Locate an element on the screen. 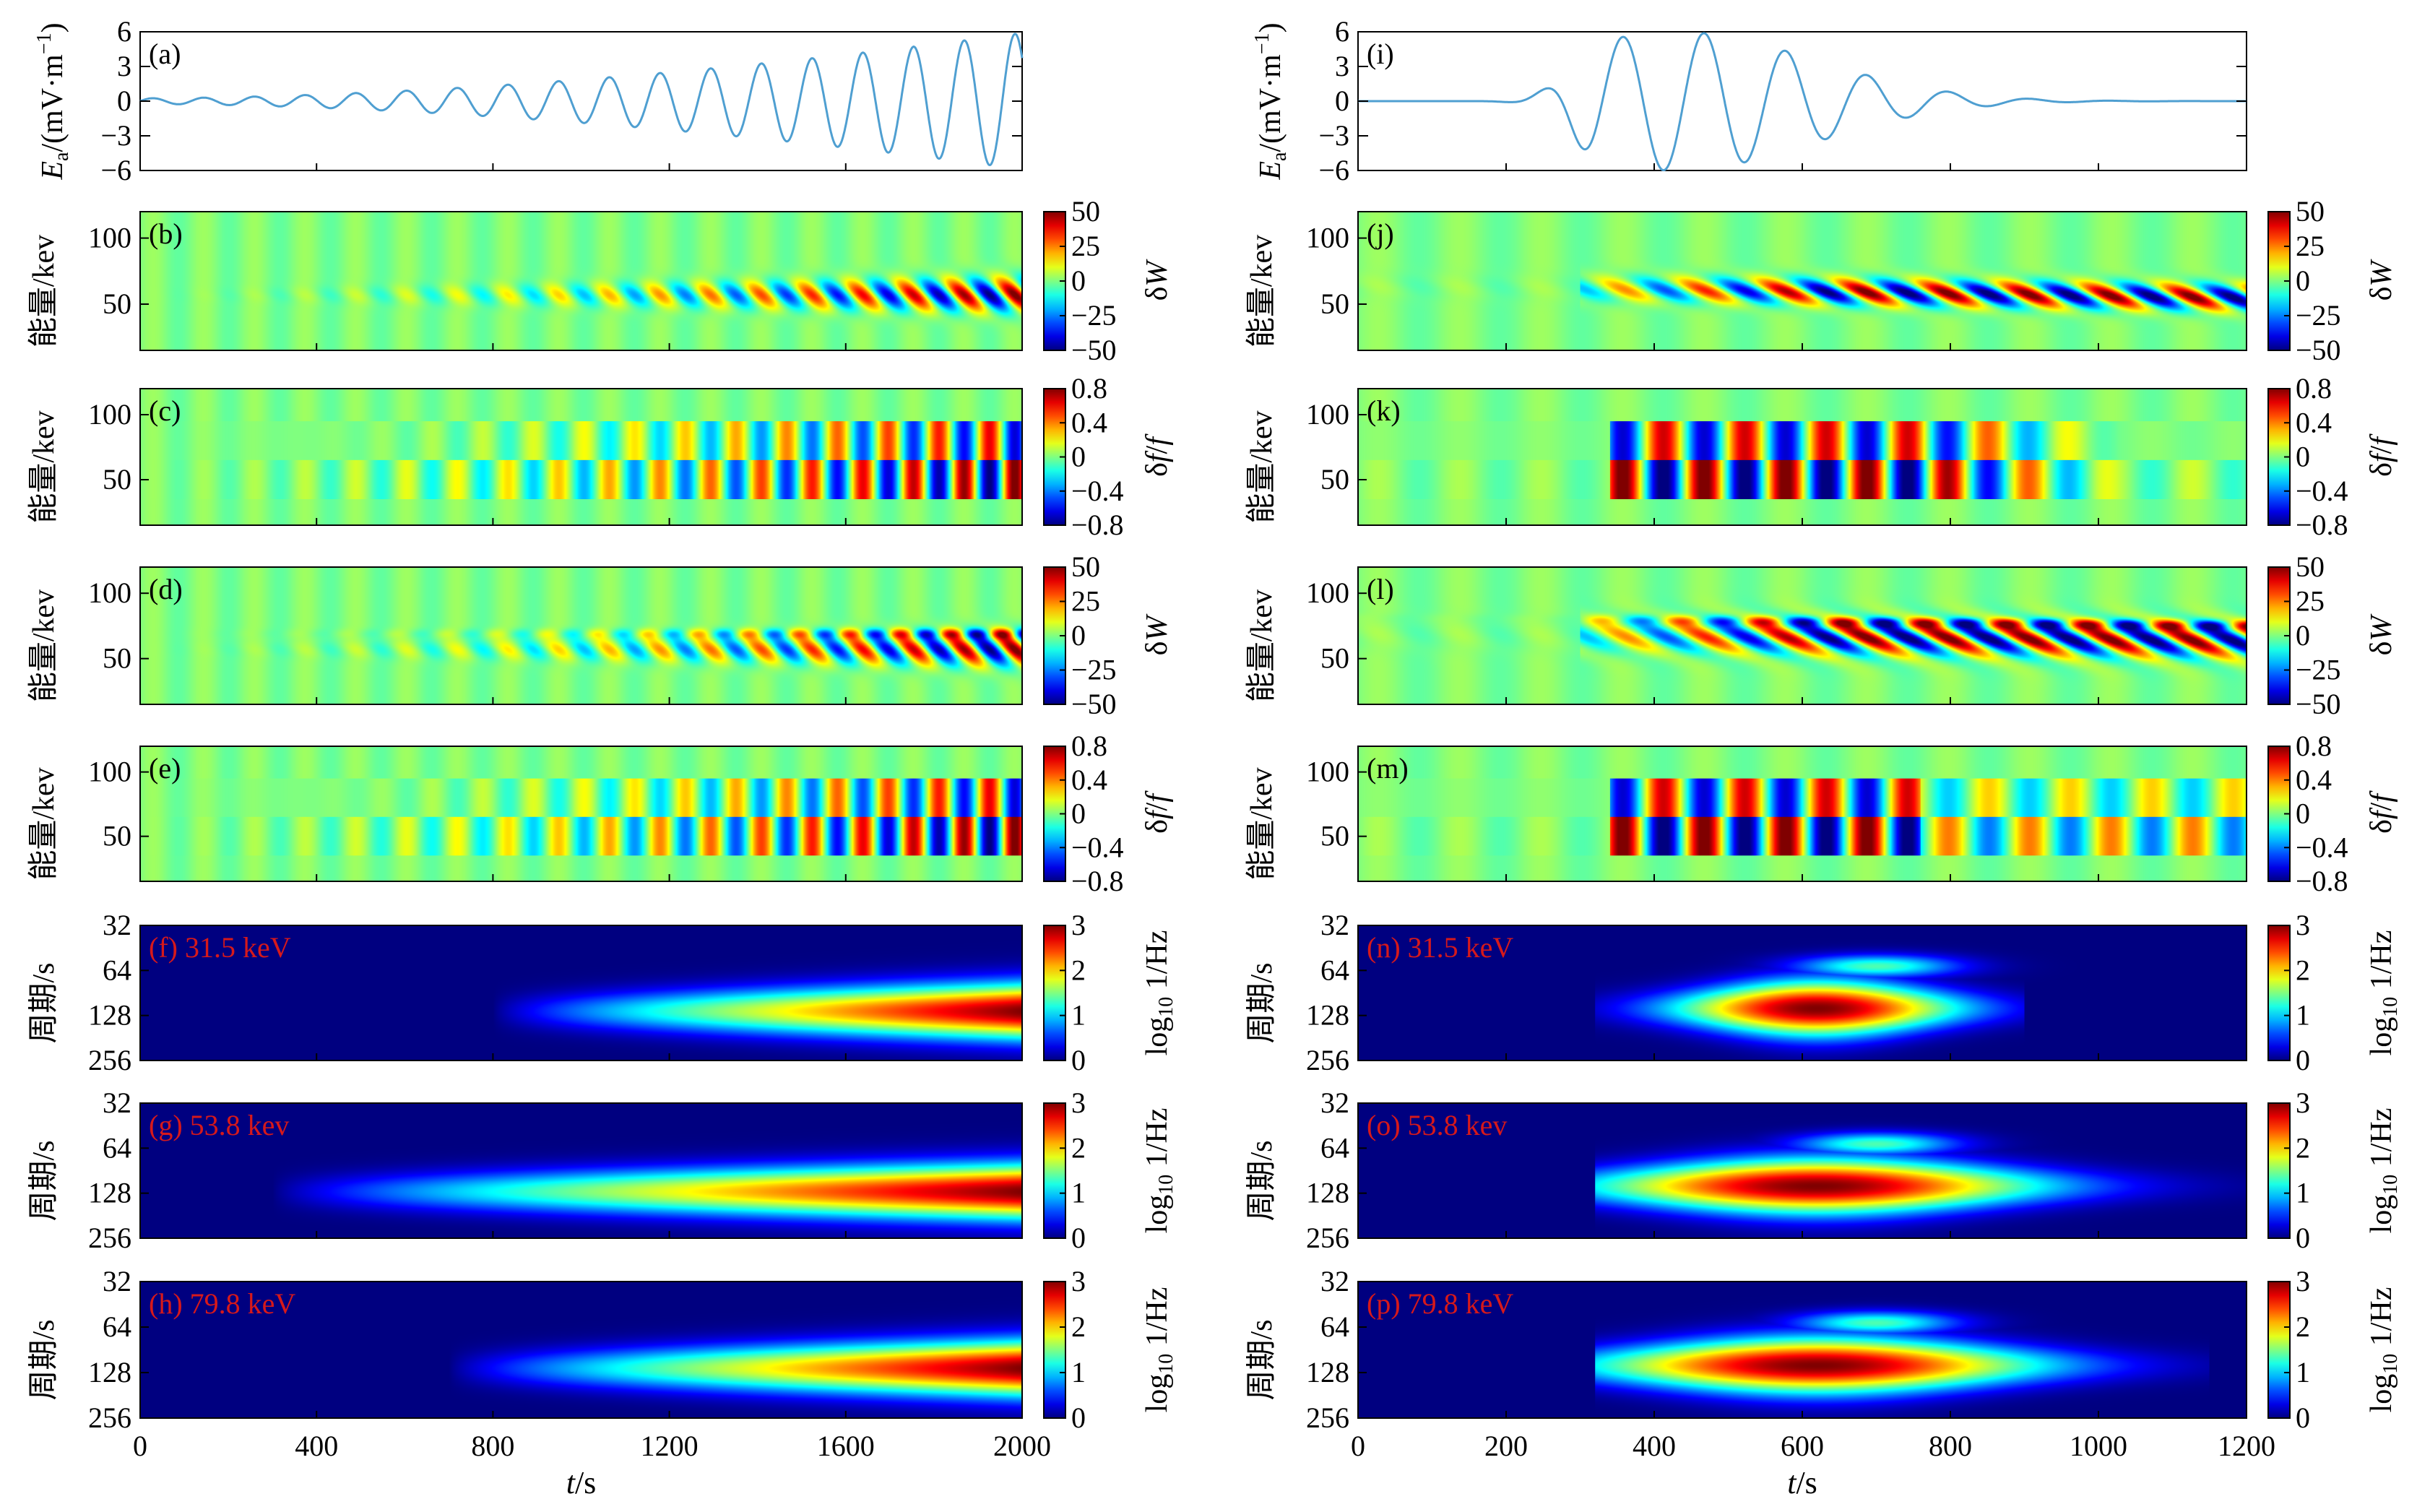 The width and height of the screenshot is (2417, 1512). panel-i: 630−3−6 (i) Ea/(mV·m−1) is located at coordinates (1749, 100).